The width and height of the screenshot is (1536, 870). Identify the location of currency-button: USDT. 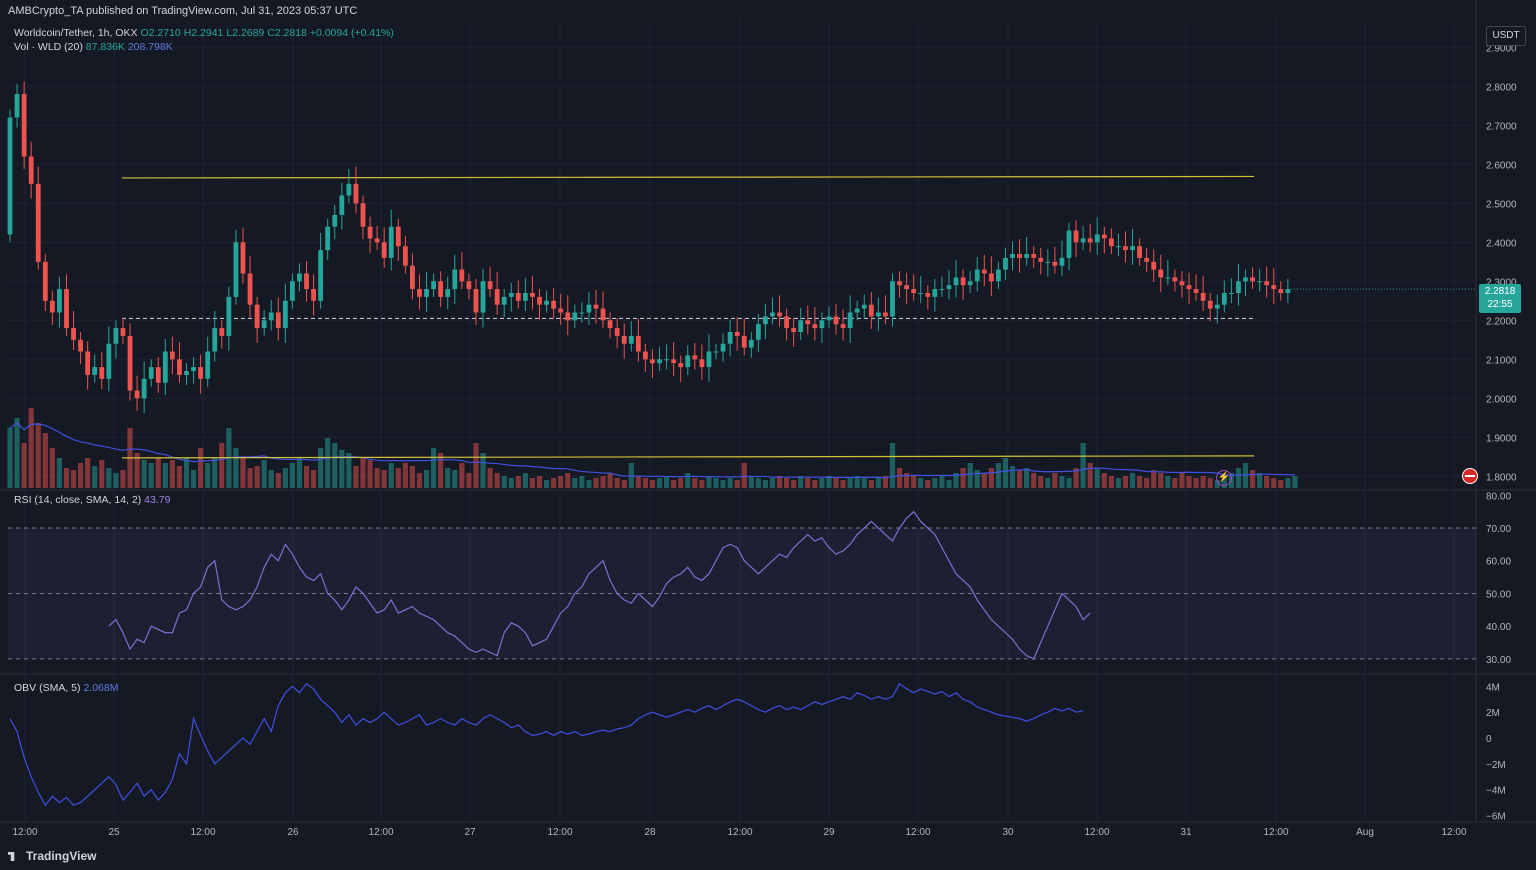
(1506, 36).